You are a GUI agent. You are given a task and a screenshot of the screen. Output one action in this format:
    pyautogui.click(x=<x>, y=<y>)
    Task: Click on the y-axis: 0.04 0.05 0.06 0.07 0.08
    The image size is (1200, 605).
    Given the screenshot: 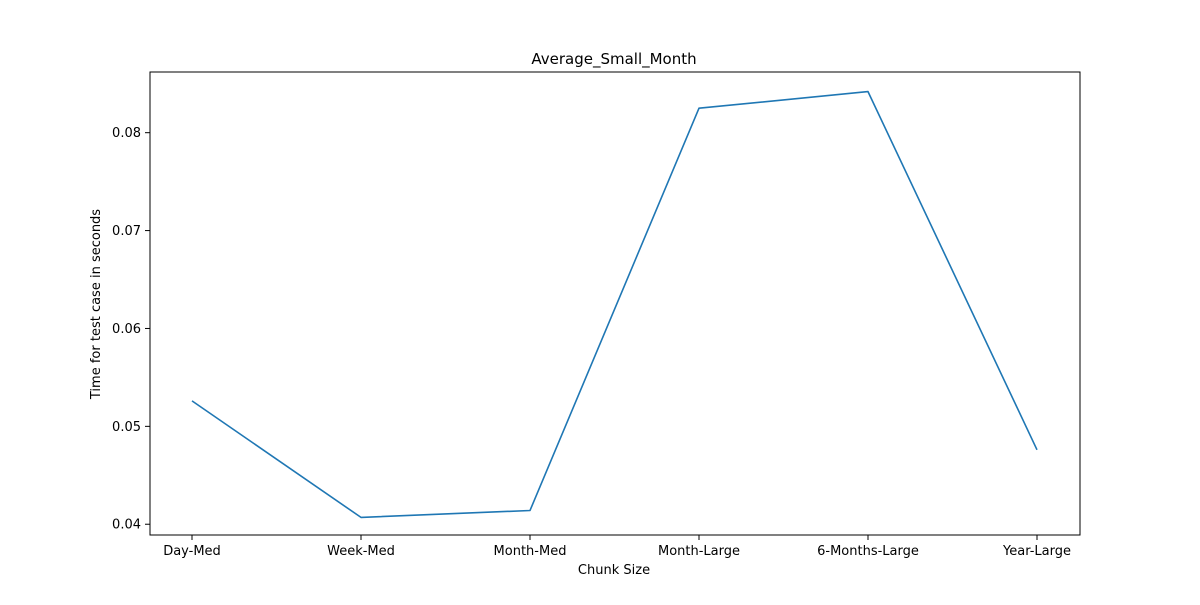 What is the action you would take?
    pyautogui.click(x=131, y=329)
    